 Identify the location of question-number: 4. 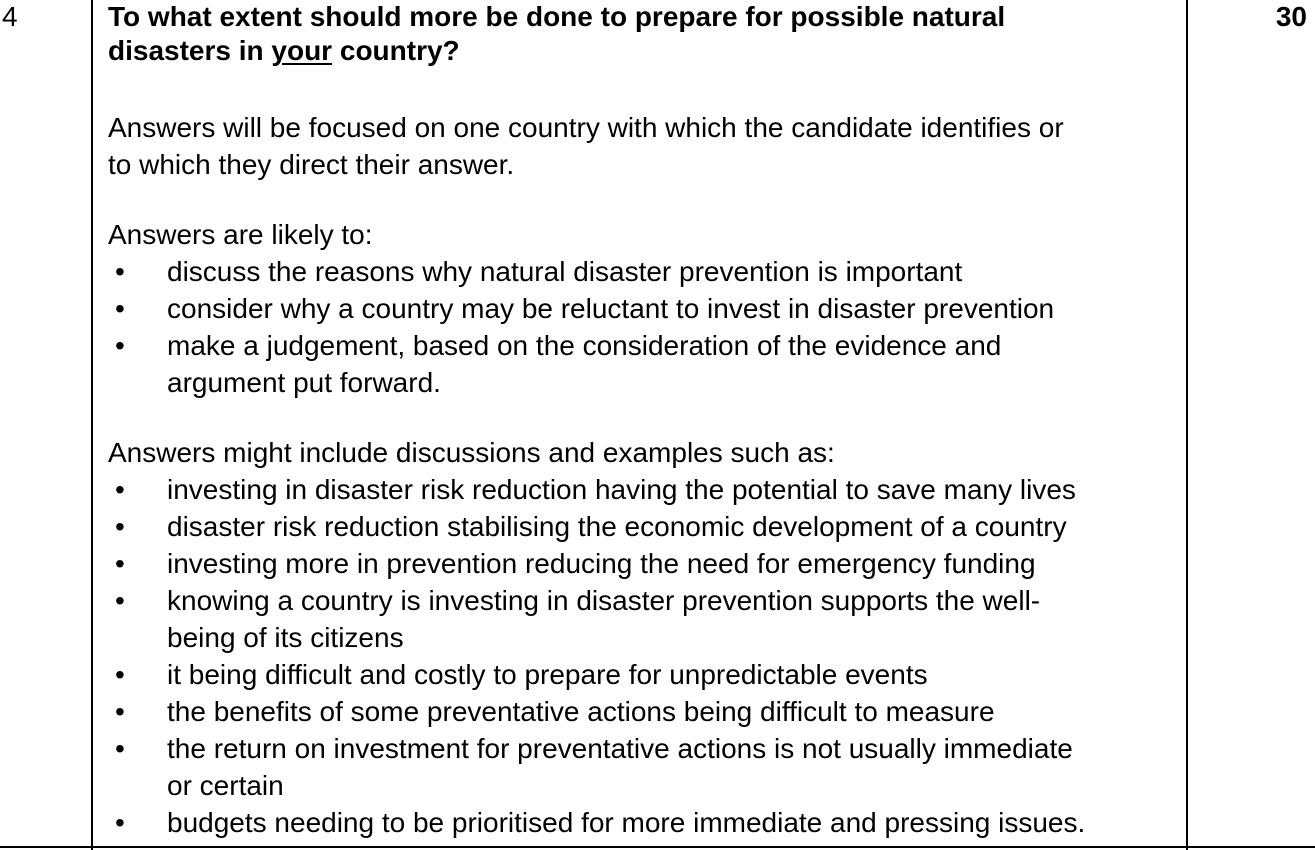
(10, 16).